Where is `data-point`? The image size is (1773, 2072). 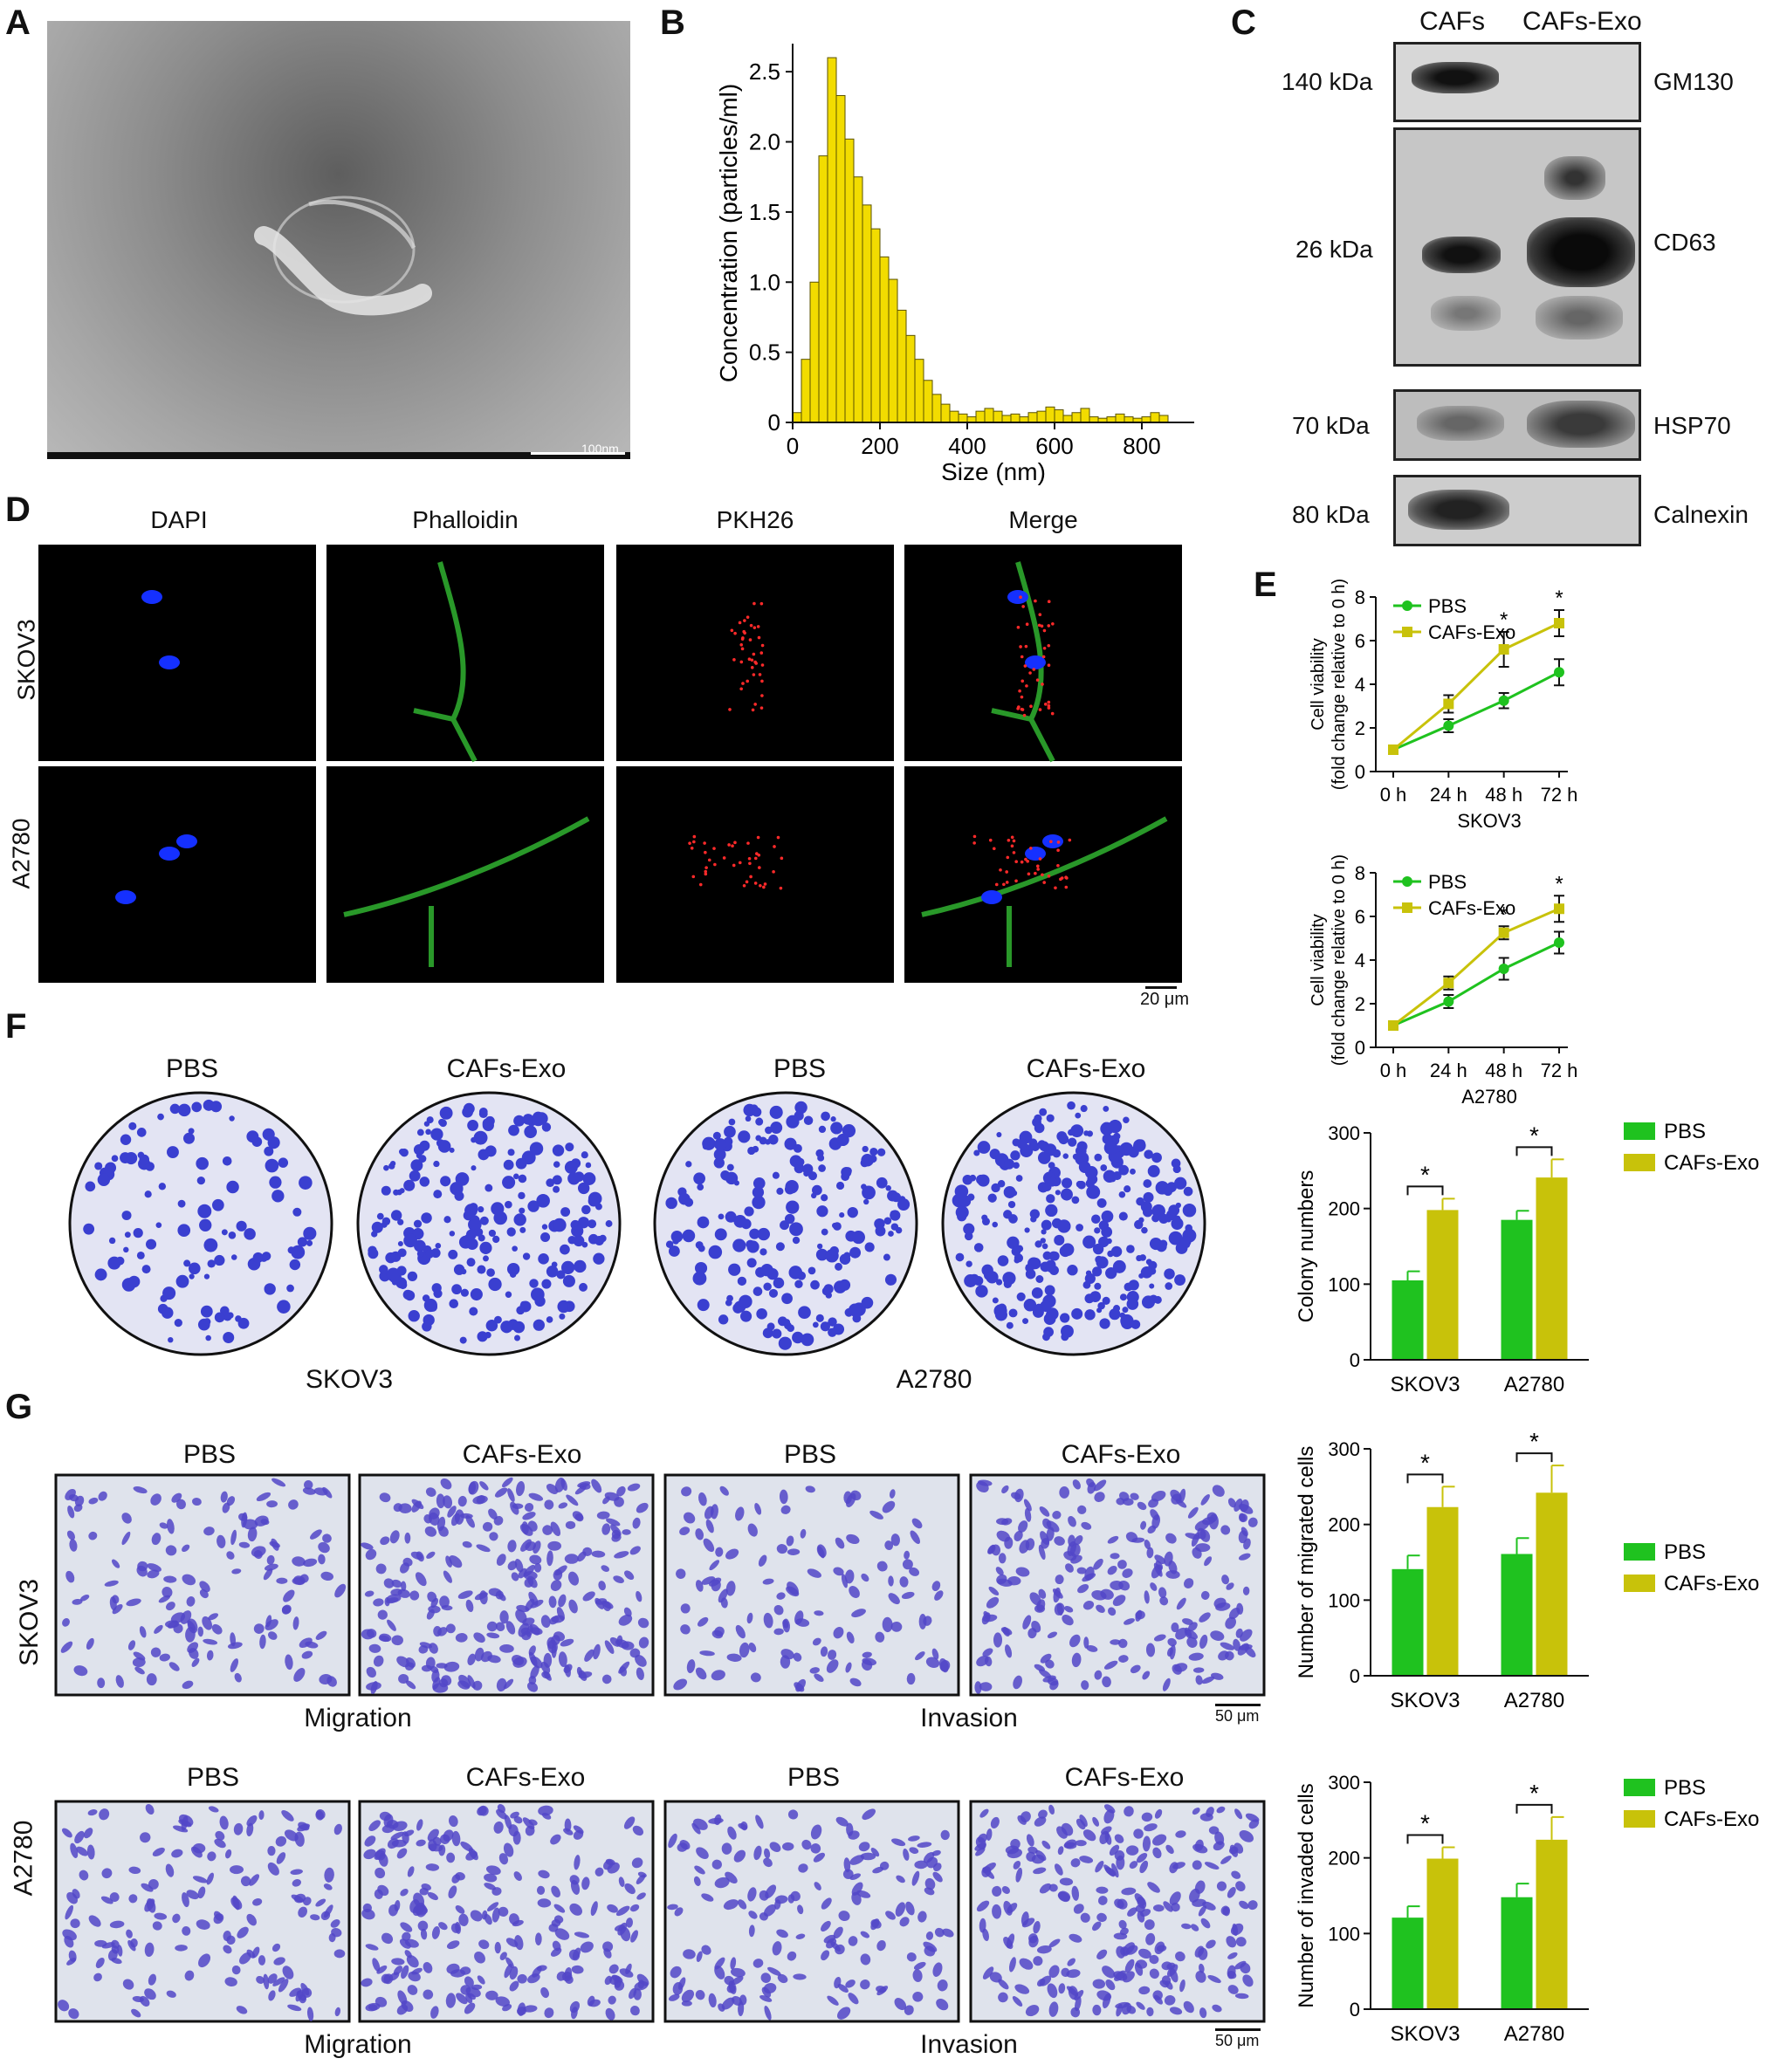
data-point is located at coordinates (1448, 704).